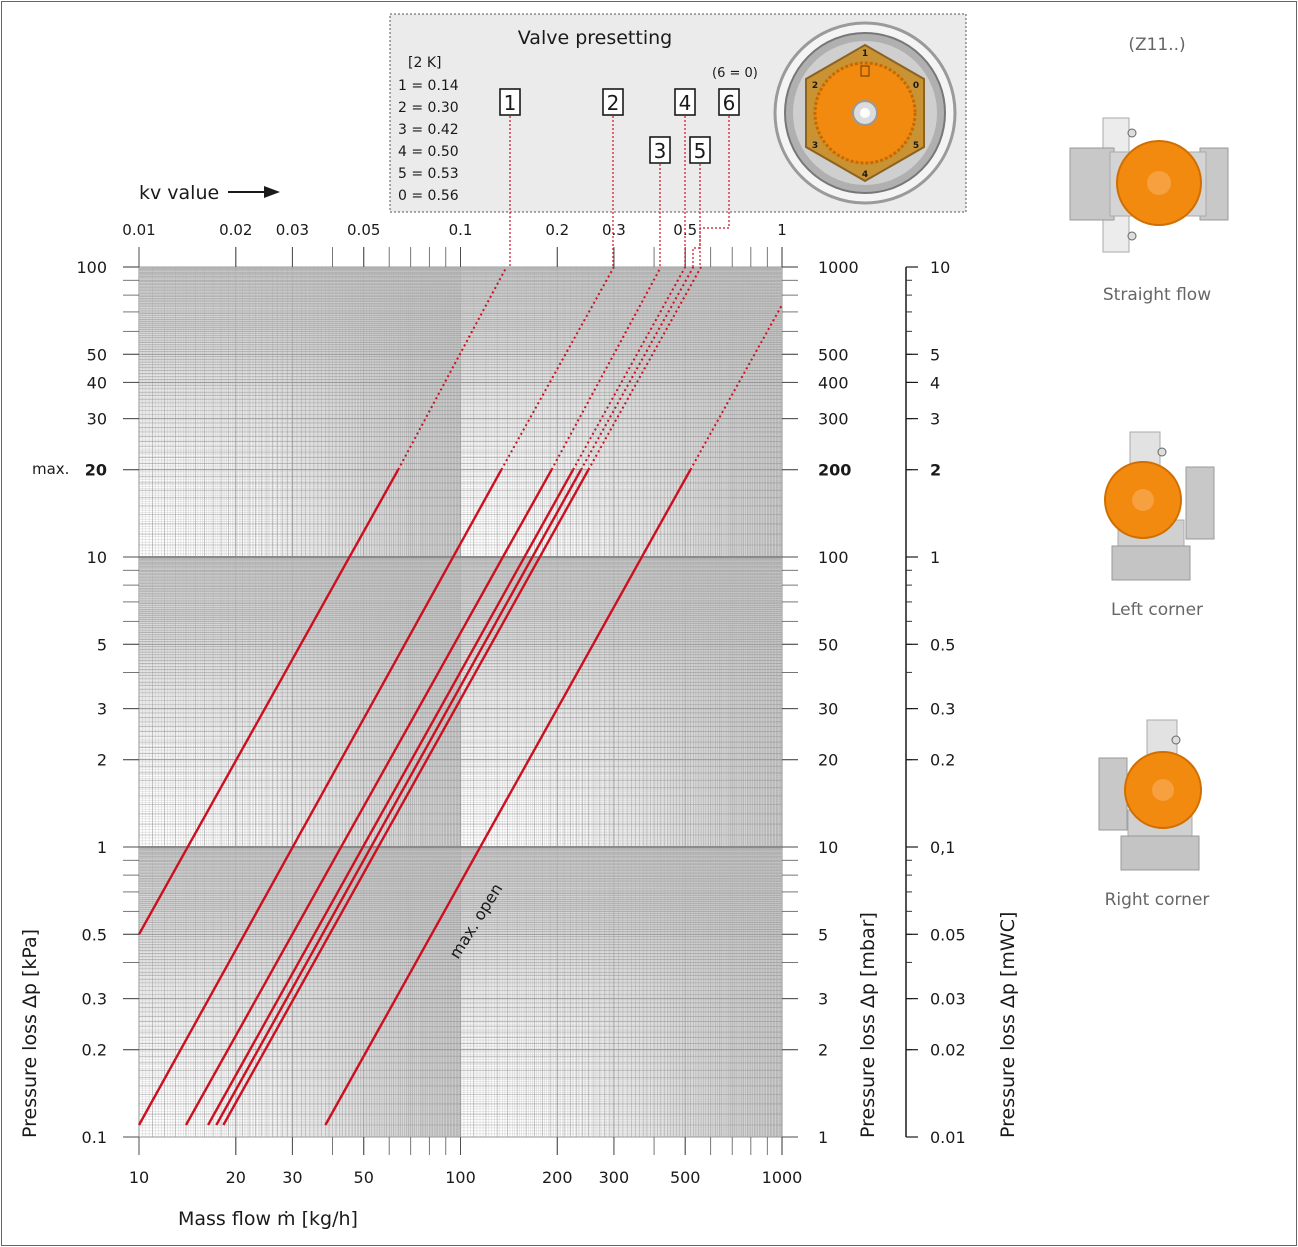 The image size is (1298, 1247). What do you see at coordinates (424, 63) in the screenshot?
I see `presetting-unit: [2 K]` at bounding box center [424, 63].